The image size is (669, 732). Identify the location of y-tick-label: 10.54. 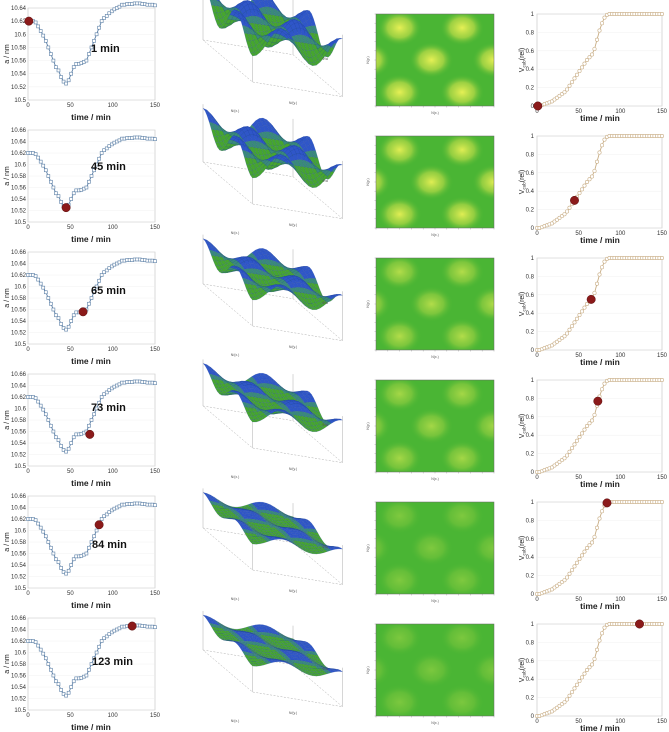
(19, 566).